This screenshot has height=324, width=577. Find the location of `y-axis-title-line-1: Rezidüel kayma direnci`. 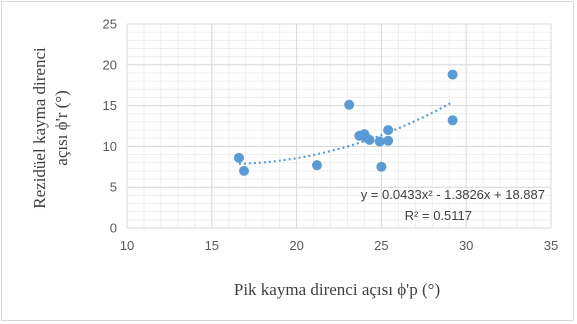

y-axis-title-line-1: Rezidüel kayma direnci is located at coordinates (39, 128).